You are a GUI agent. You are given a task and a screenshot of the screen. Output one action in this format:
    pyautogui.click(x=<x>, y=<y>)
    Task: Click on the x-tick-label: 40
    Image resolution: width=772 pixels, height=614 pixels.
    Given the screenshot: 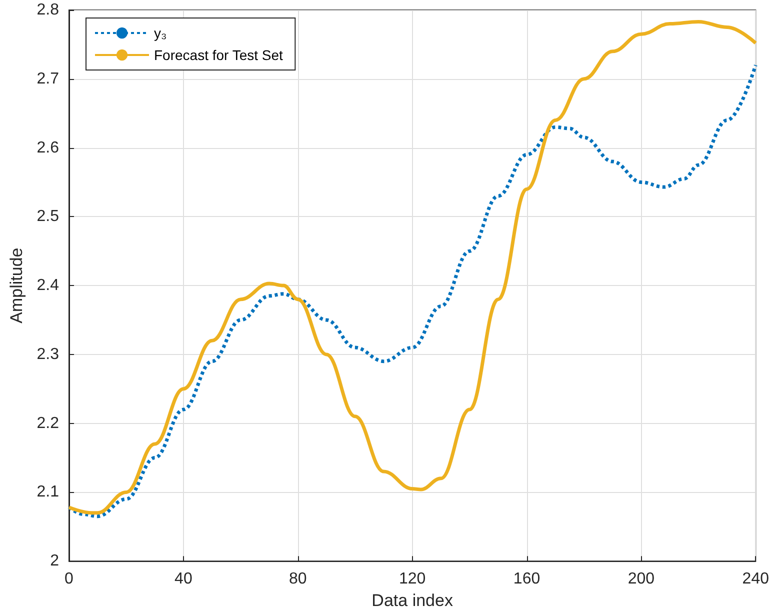 What is the action you would take?
    pyautogui.click(x=183, y=579)
    